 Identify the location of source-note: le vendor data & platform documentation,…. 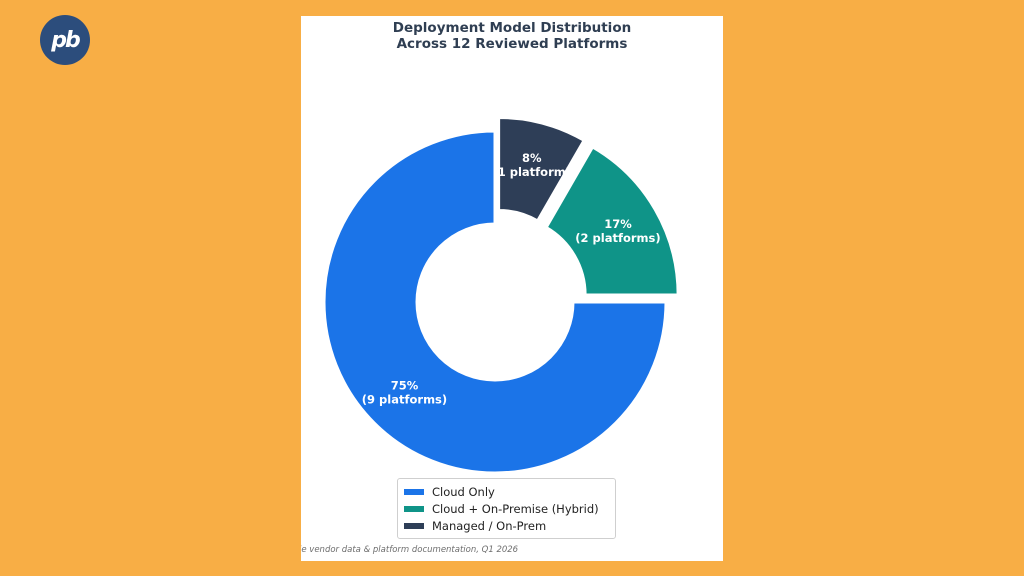
(410, 550).